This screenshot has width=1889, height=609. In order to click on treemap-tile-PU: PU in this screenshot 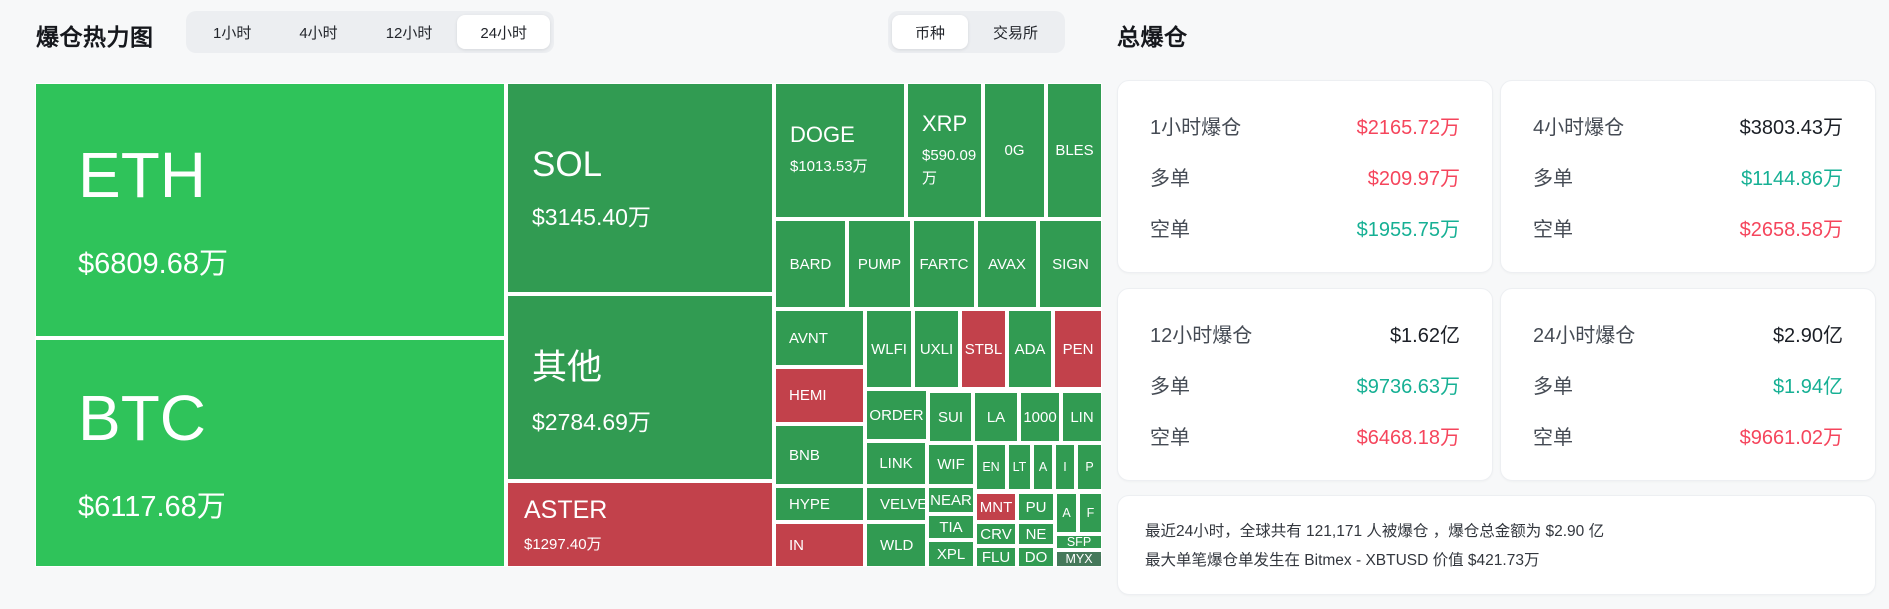, I will do `click(1036, 507)`.